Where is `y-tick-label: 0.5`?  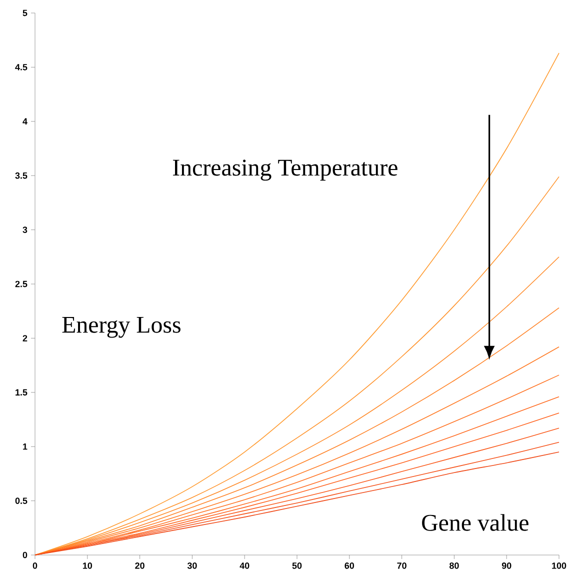
y-tick-label: 0.5 is located at coordinates (21, 501).